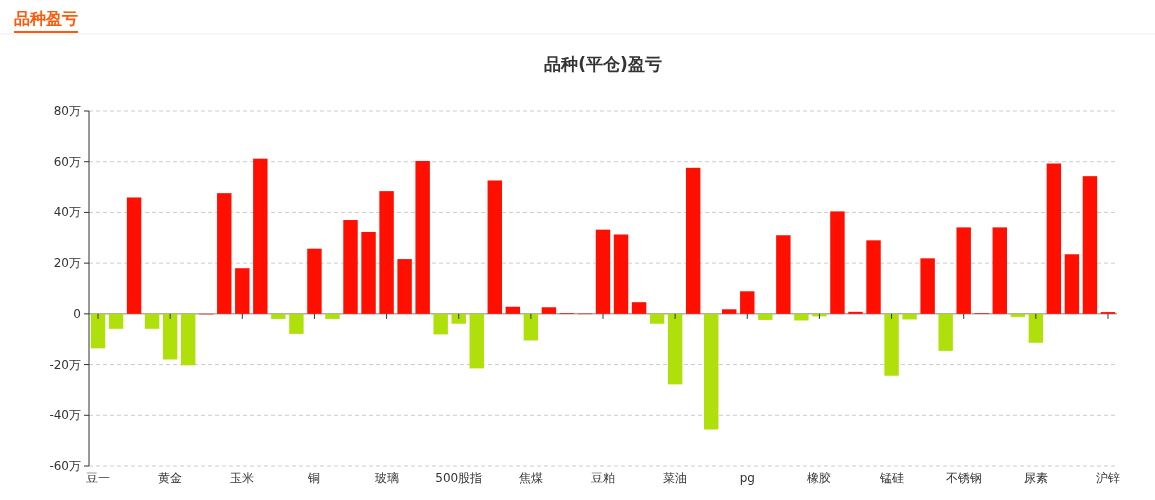  What do you see at coordinates (459, 478) in the screenshot?
I see `x-tick-label: 500股指` at bounding box center [459, 478].